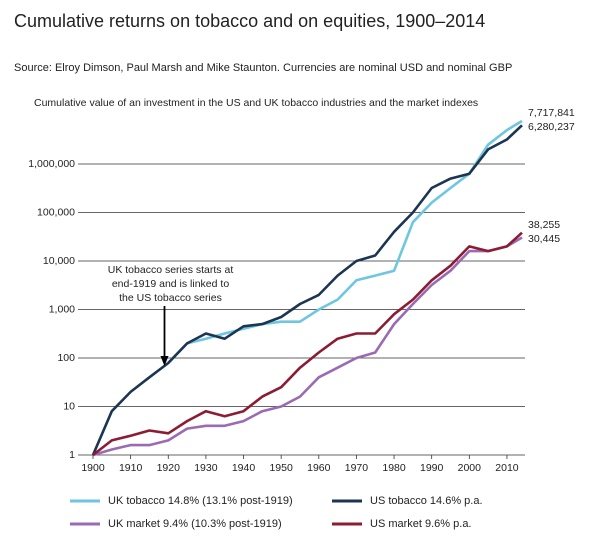 The width and height of the screenshot is (600, 540). I want to click on y-tick-label: 10,000, so click(59, 261).